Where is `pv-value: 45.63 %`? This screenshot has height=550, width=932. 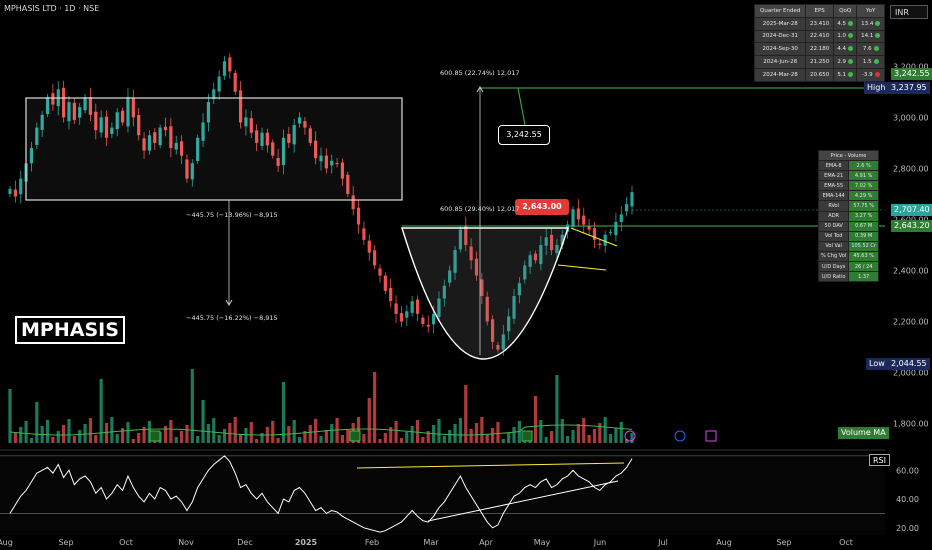 pv-value: 45.63 % is located at coordinates (863, 256).